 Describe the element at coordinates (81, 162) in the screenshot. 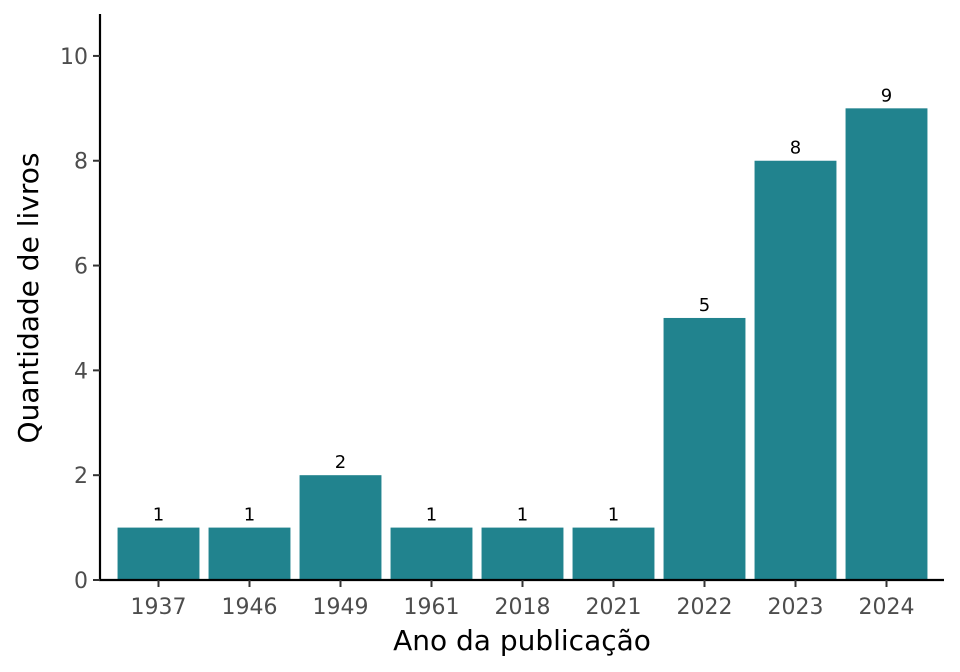

I see `y-tick-label-8: 8` at that location.